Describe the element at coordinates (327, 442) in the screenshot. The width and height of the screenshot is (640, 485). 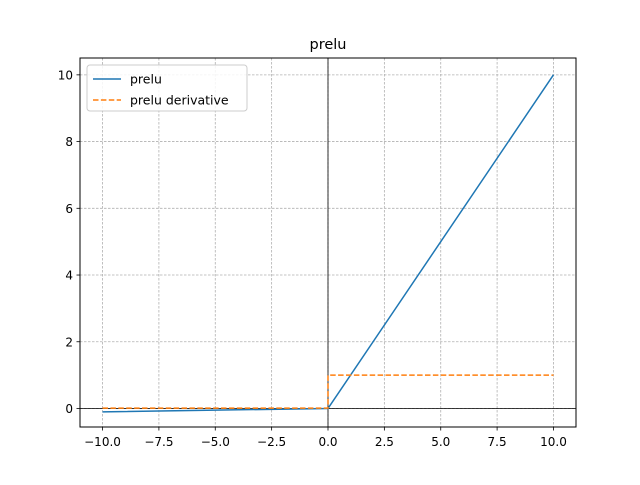
I see `x-tick-label: 0.0` at that location.